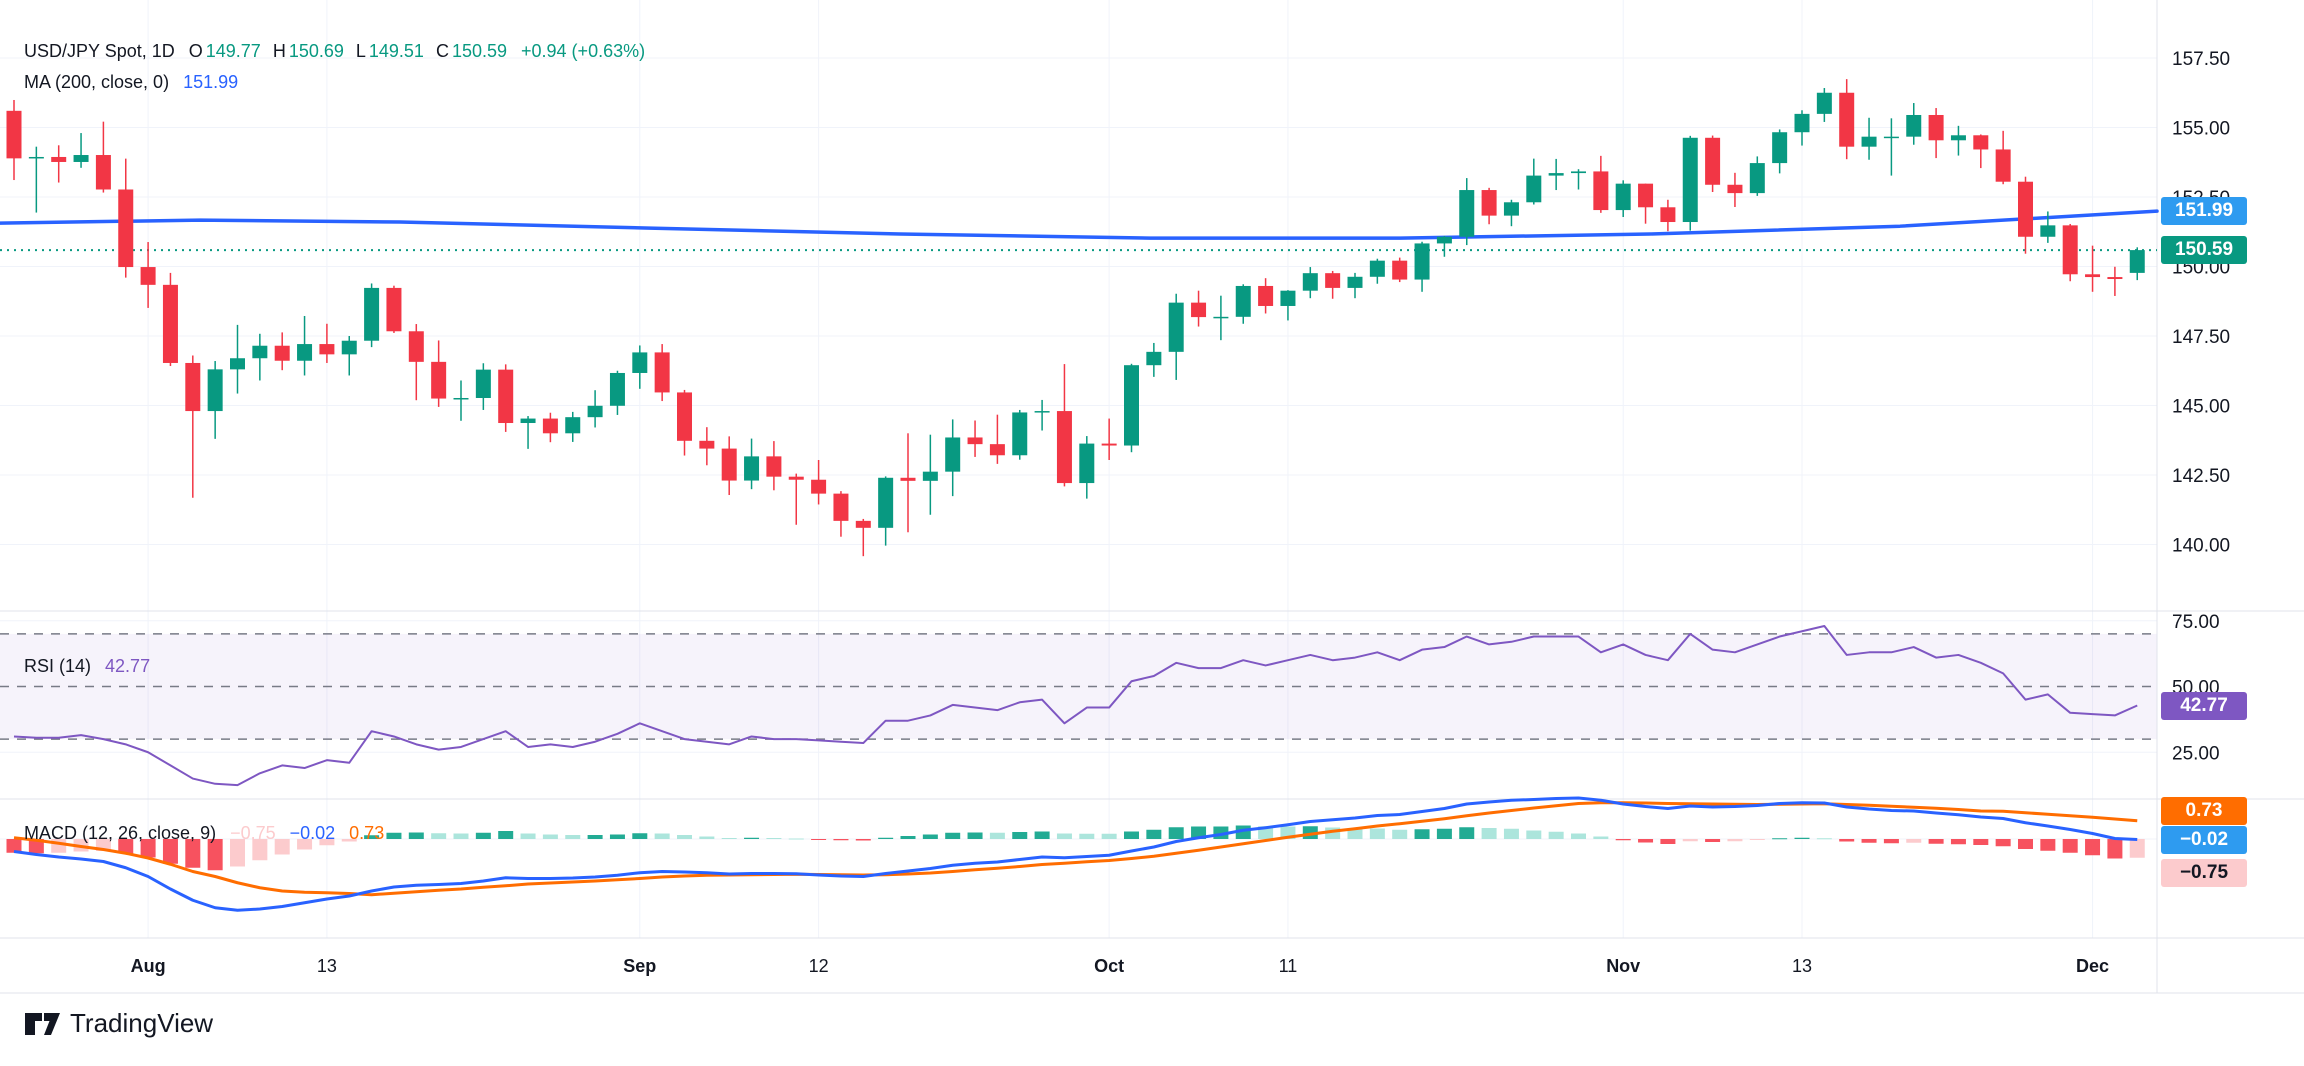 The height and width of the screenshot is (1066, 2304). I want to click on ma-legend-row: MA (200, close, 0) 151.99, so click(131, 82).